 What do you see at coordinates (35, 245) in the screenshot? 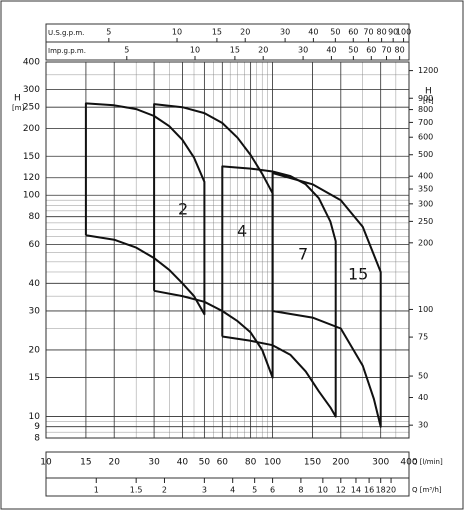
I see `y-tick-label: 60` at bounding box center [35, 245].